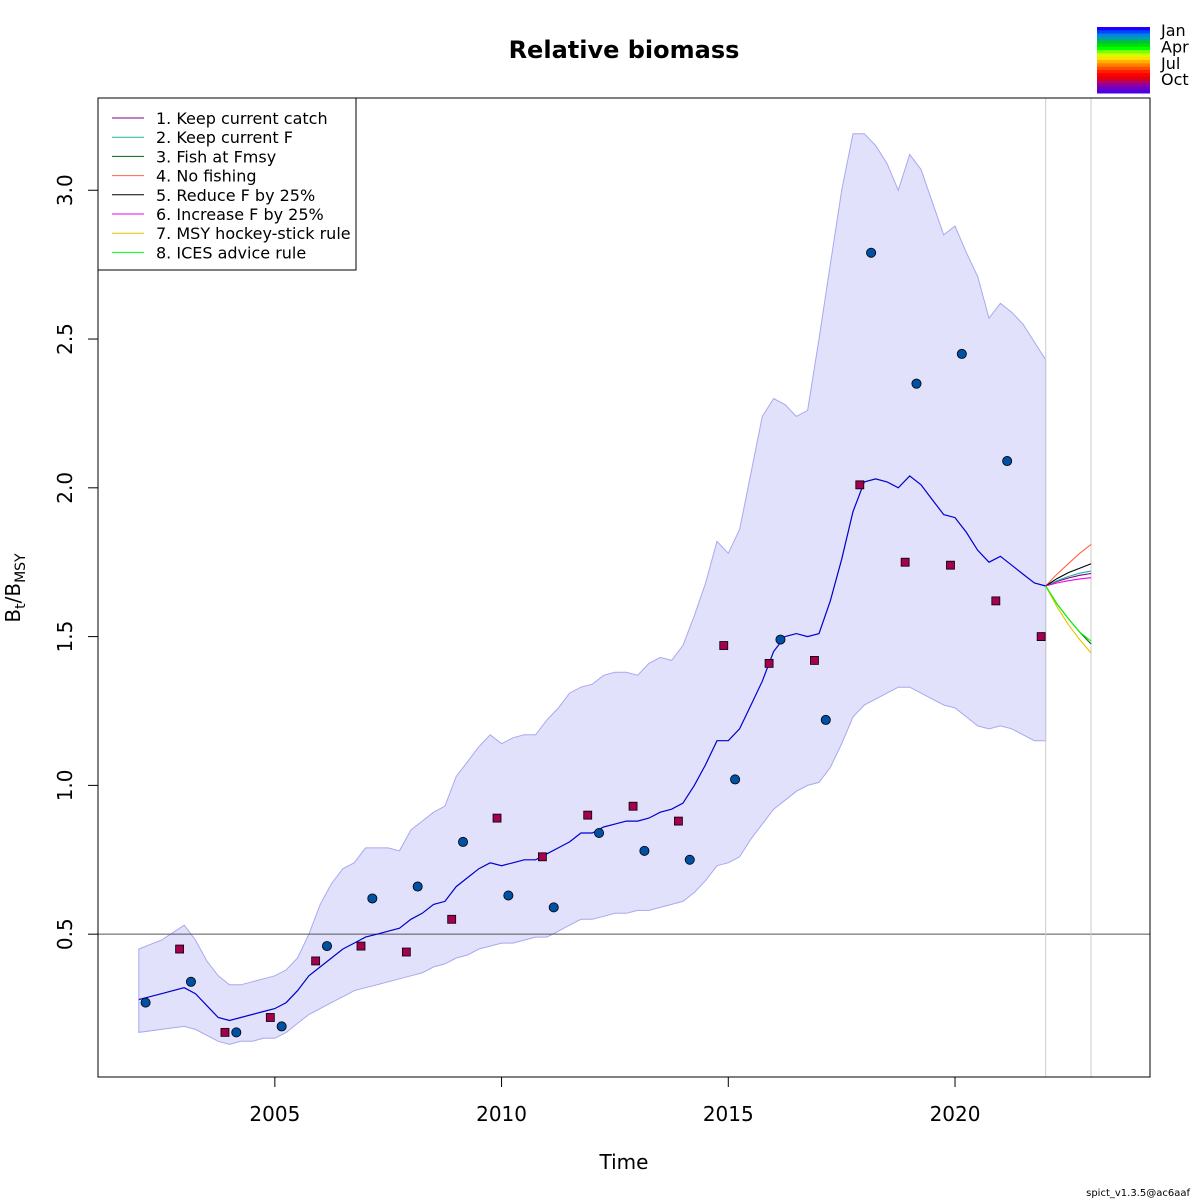 The image size is (1200, 1200). I want to click on x-tick-label: 2015, so click(728, 1114).